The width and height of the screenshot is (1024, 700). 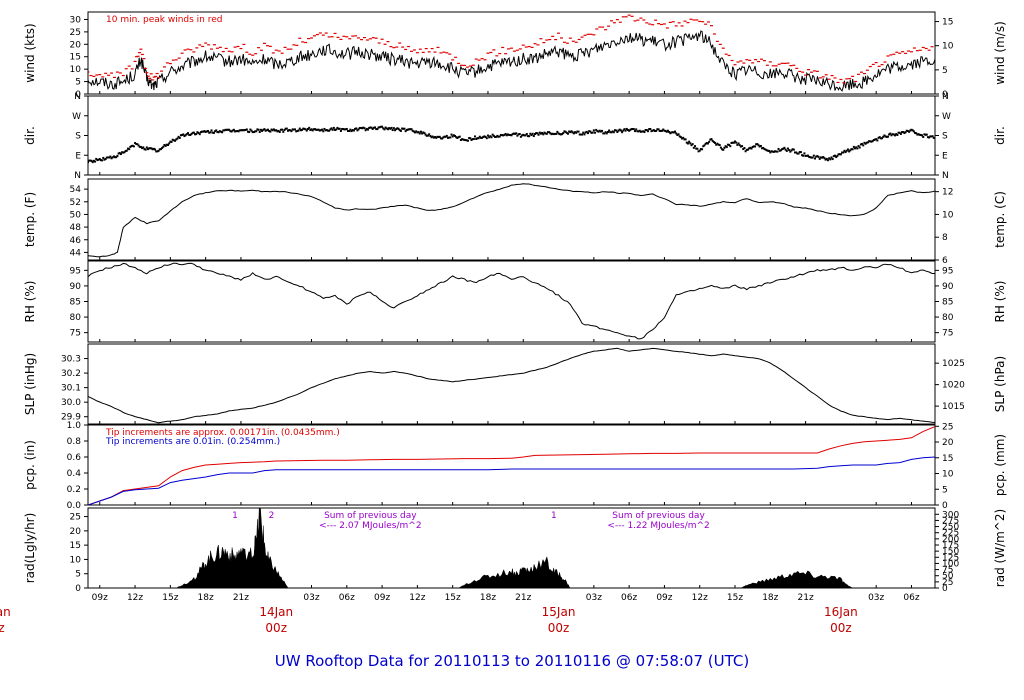 What do you see at coordinates (164, 20) in the screenshot?
I see `wind-annotation: 10 min. peak winds in red` at bounding box center [164, 20].